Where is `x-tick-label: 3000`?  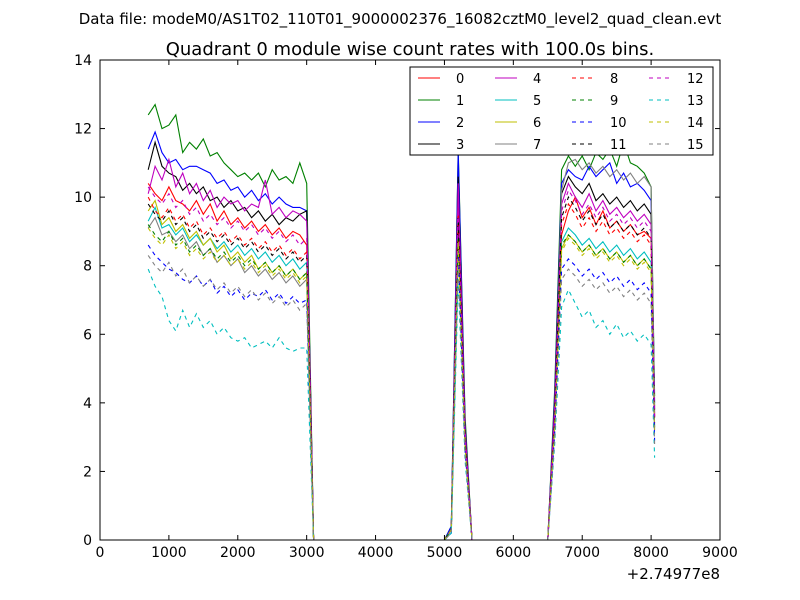
x-tick-label: 3000 is located at coordinates (307, 553).